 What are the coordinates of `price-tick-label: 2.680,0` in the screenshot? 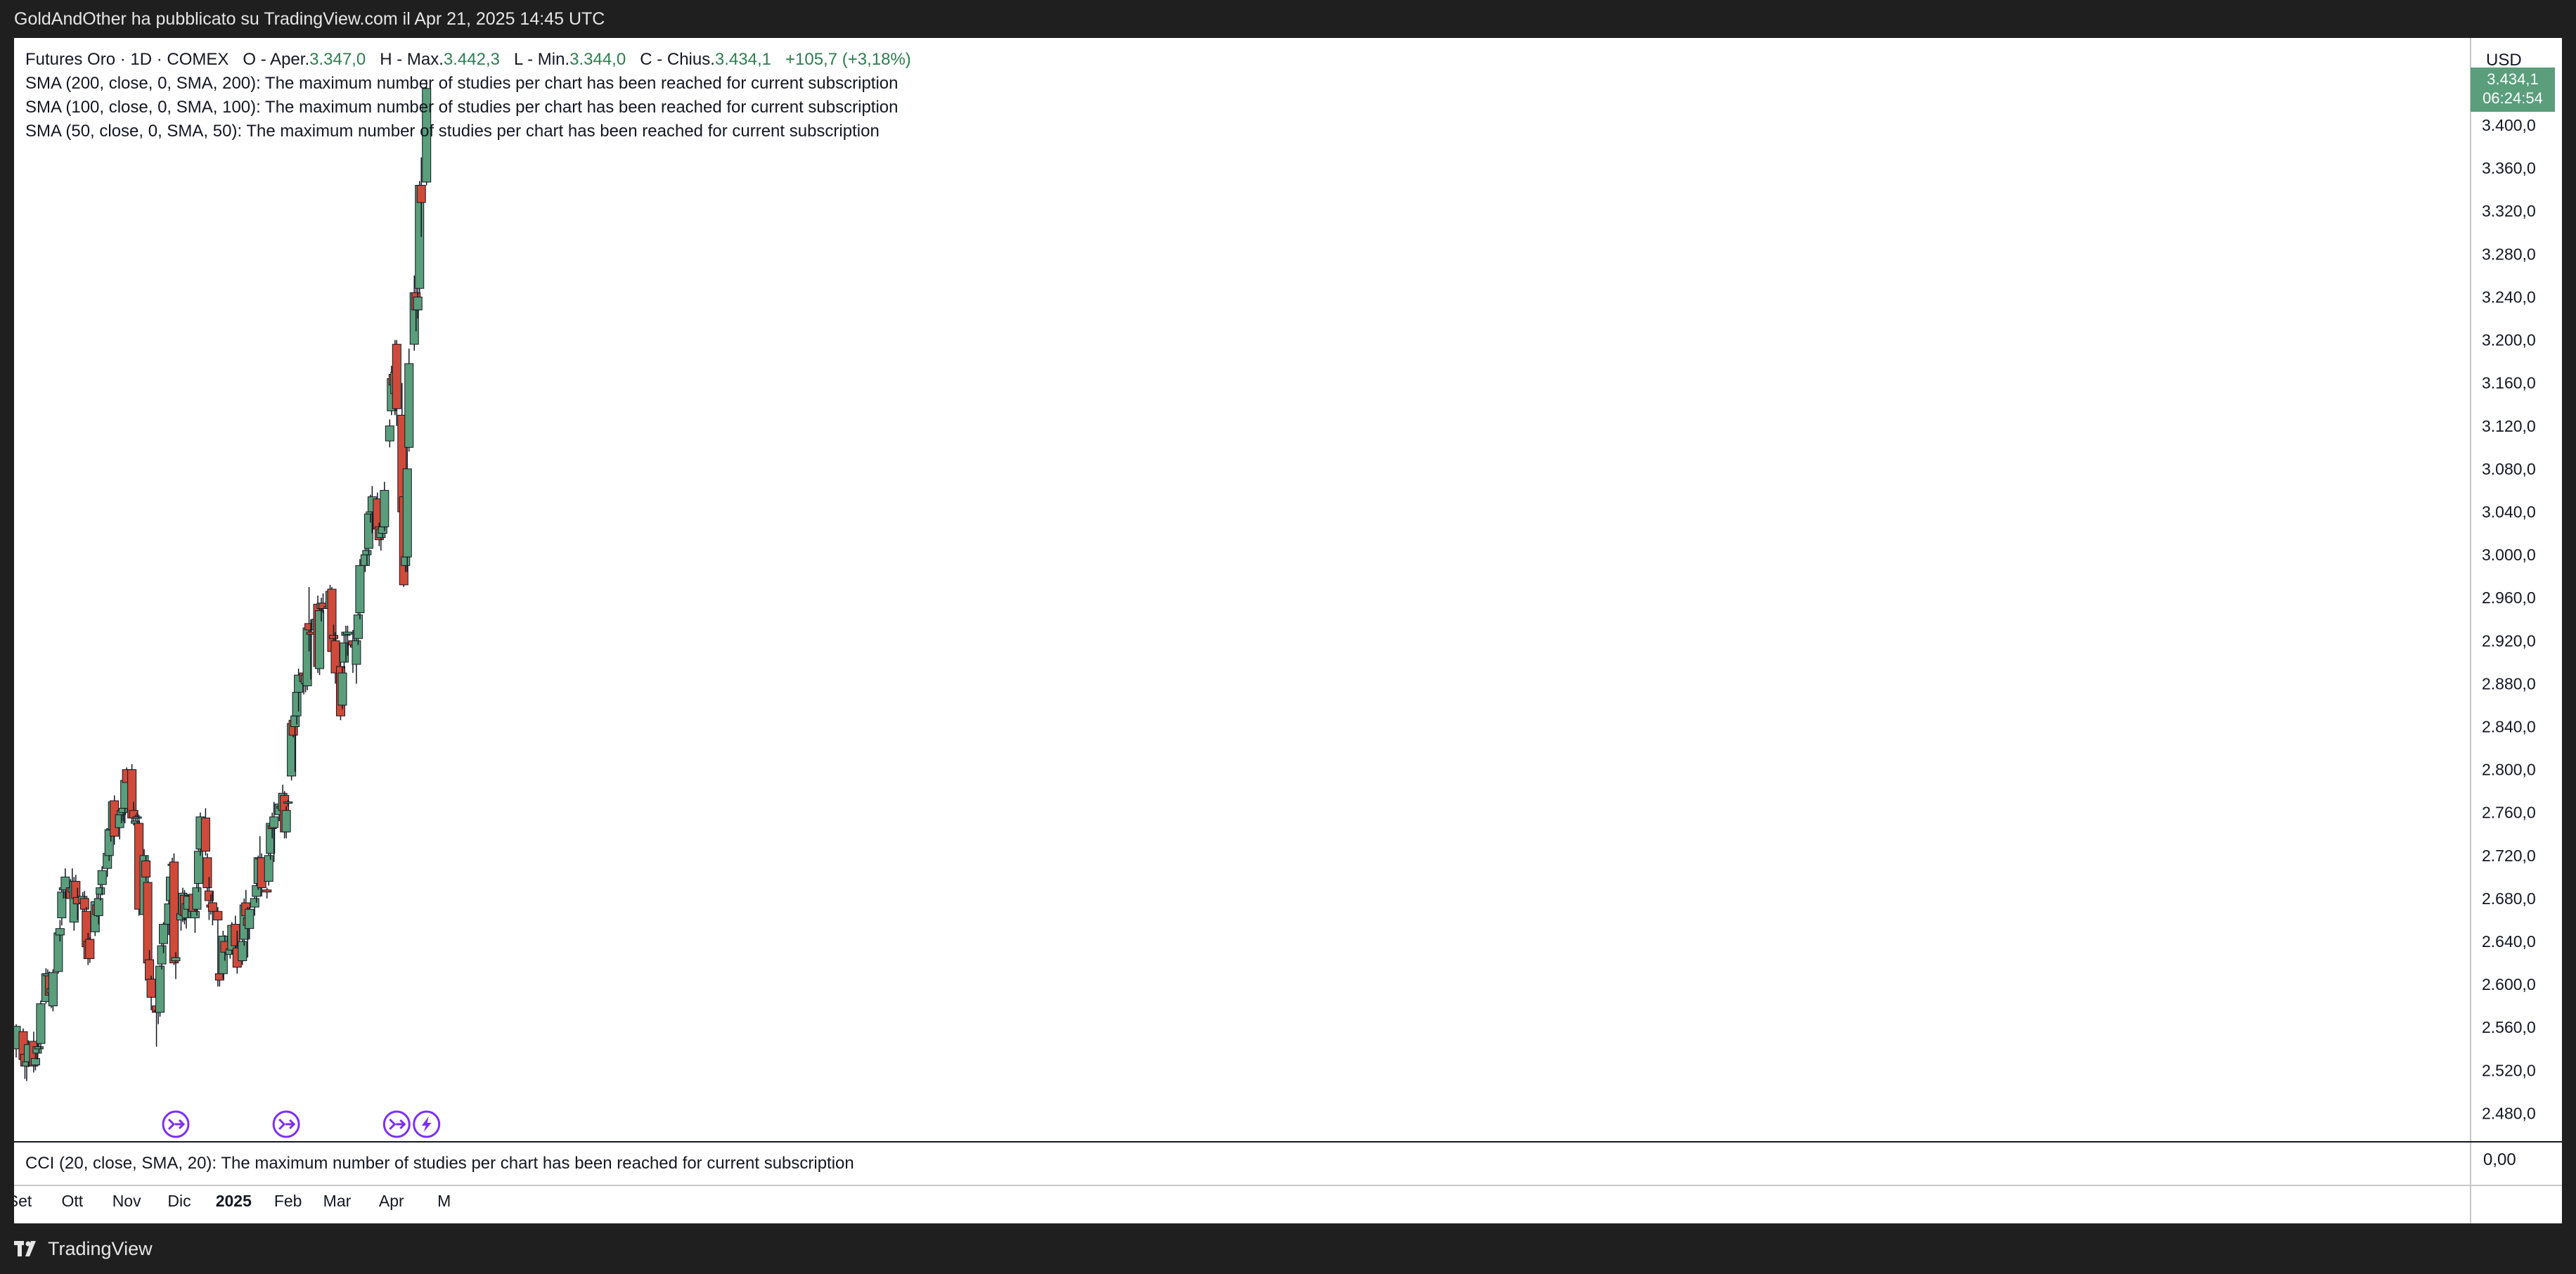 It's located at (2509, 899).